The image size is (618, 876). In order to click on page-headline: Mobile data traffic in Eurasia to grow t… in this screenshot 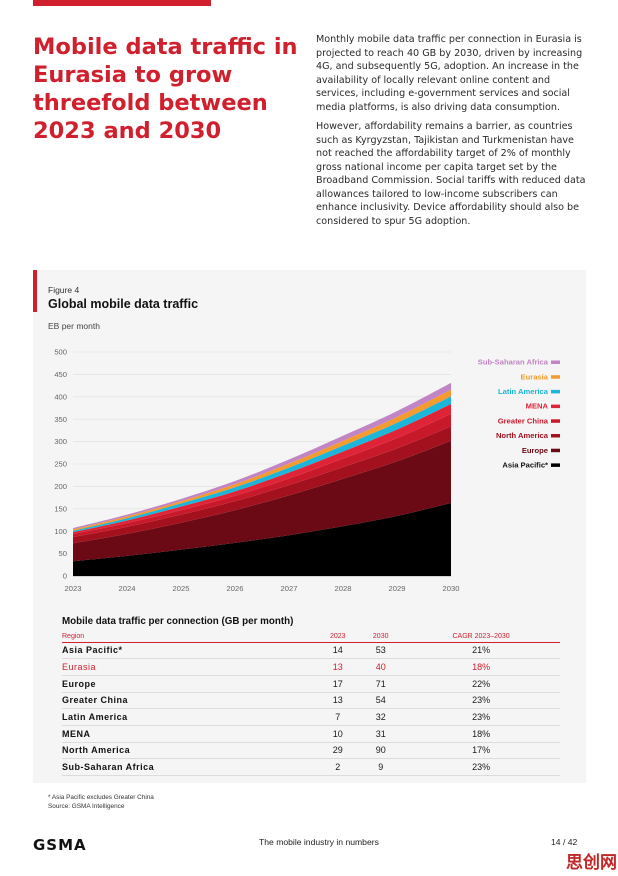, I will do `click(170, 89)`.